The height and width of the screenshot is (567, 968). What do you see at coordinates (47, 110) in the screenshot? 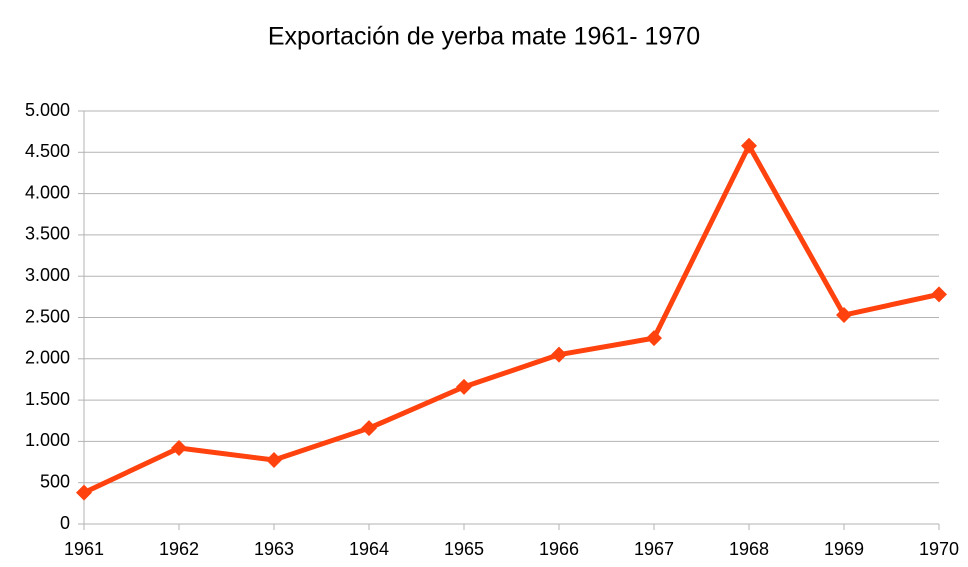
I see `y-tick-label: 5.000` at bounding box center [47, 110].